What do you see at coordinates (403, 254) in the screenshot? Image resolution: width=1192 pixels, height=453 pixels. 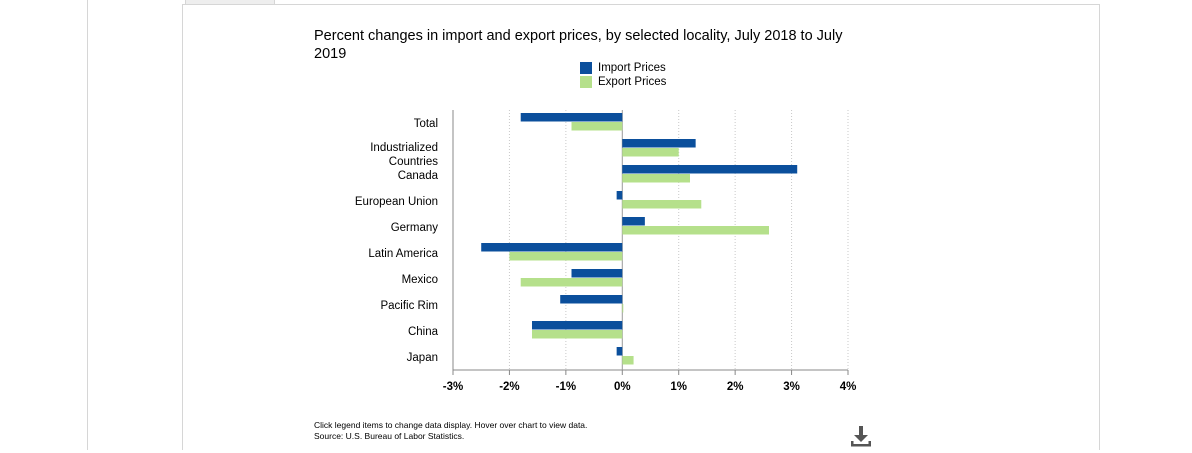 I see `category-label-5: Latin America` at bounding box center [403, 254].